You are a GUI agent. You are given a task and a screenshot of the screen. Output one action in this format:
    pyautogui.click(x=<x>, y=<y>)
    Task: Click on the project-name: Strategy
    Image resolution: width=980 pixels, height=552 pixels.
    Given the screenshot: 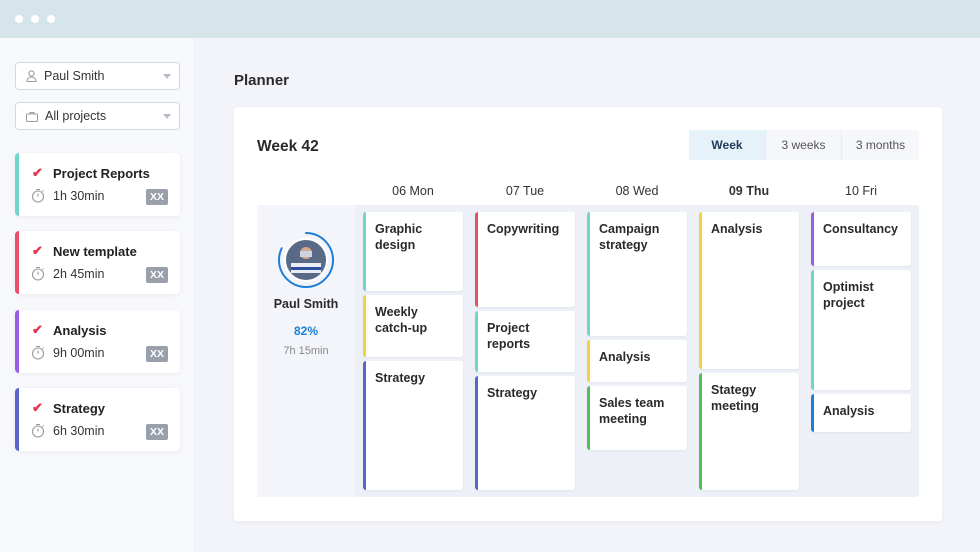 What is the action you would take?
    pyautogui.click(x=79, y=408)
    